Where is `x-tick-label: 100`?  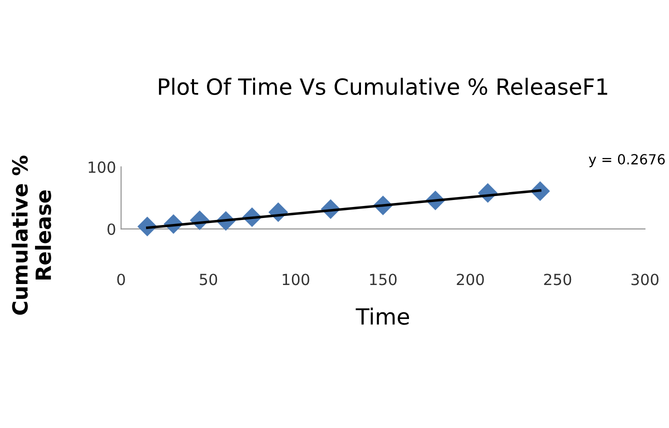
x-tick-label: 100 is located at coordinates (296, 280).